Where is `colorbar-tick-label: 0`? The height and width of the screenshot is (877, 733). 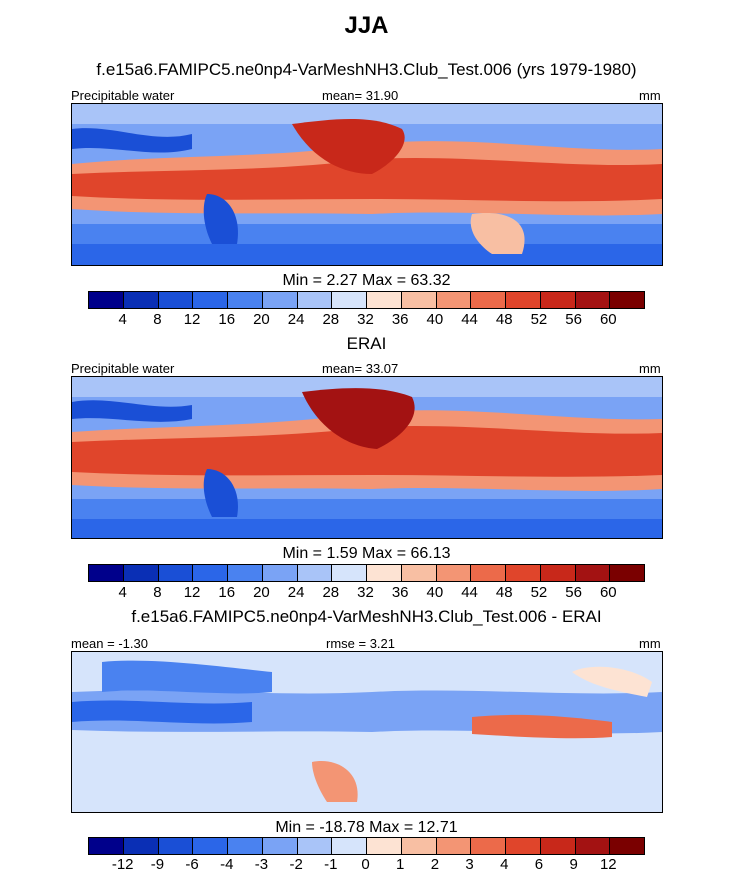
colorbar-tick-label: 0 is located at coordinates (365, 864).